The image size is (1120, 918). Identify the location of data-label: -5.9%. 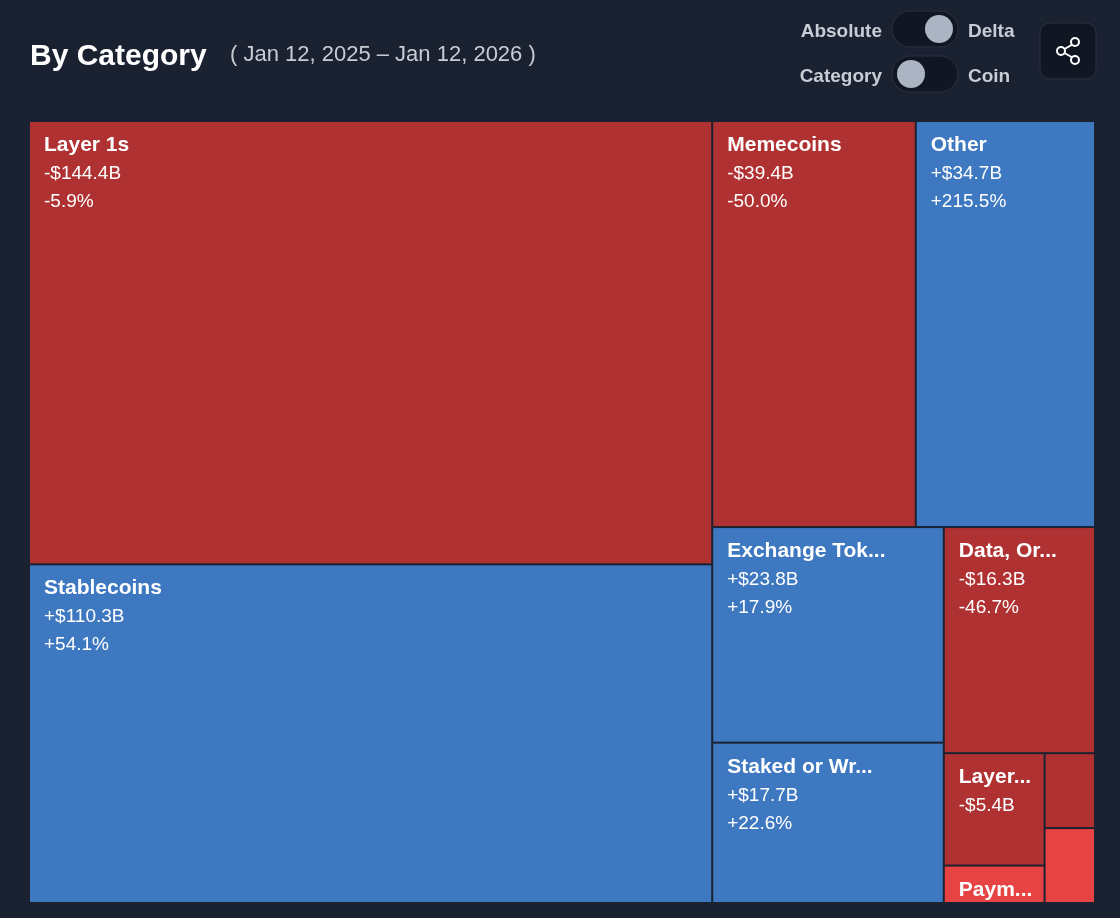
(69, 200).